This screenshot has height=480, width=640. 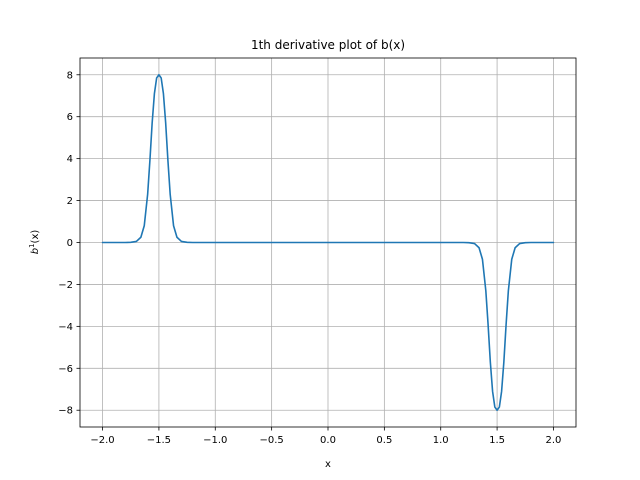 I want to click on y-tick-label: −6, so click(x=65, y=369).